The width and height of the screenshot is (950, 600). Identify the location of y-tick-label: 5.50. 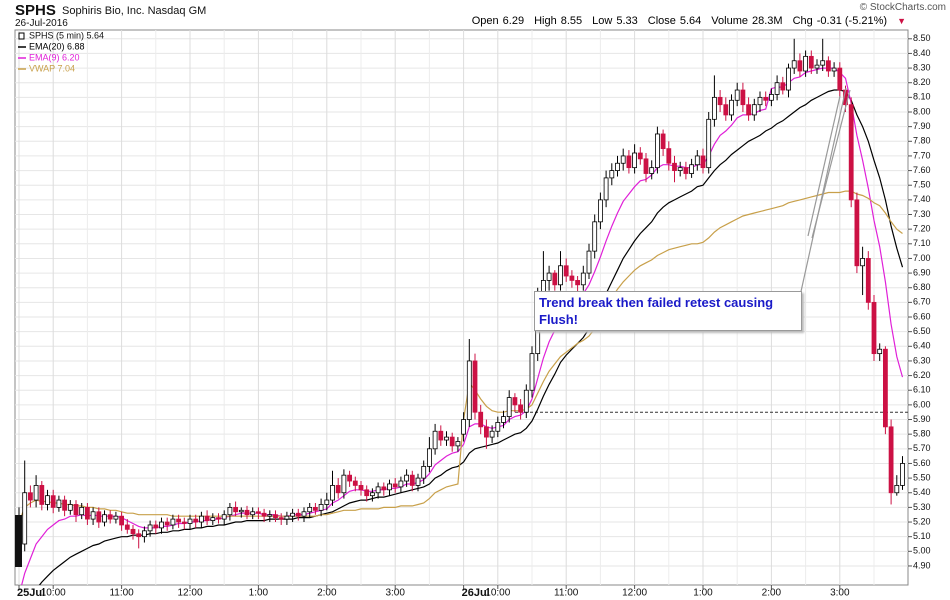
(922, 477).